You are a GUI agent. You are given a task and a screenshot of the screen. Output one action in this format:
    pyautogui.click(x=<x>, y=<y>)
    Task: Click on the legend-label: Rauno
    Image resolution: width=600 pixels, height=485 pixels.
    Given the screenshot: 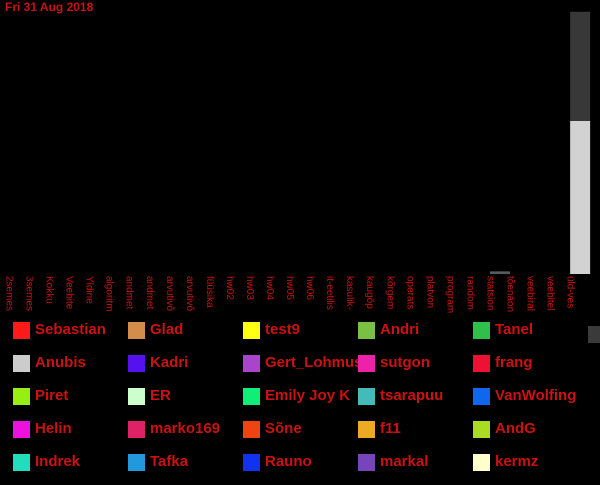 What is the action you would take?
    pyautogui.click(x=288, y=461)
    